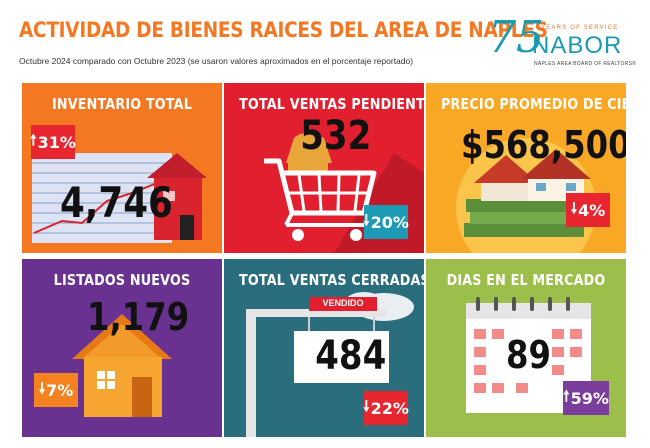 This screenshot has width=650, height=448. What do you see at coordinates (386, 408) in the screenshot?
I see `change-badge: 🠗 22%` at bounding box center [386, 408].